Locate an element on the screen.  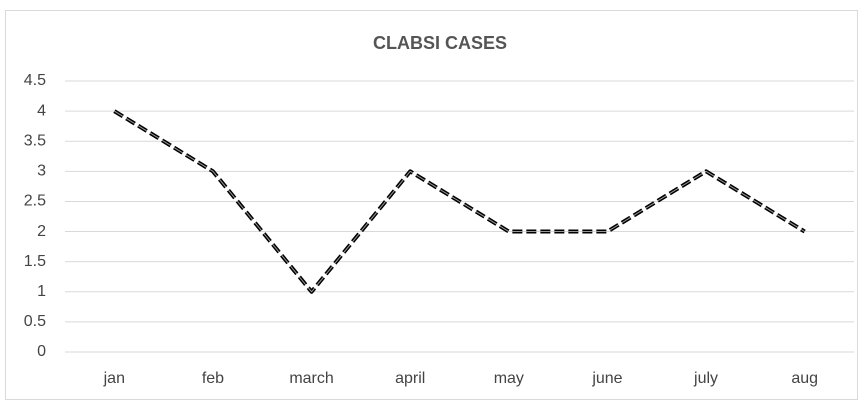
chart-title: CLABSI CASES is located at coordinates (440, 43).